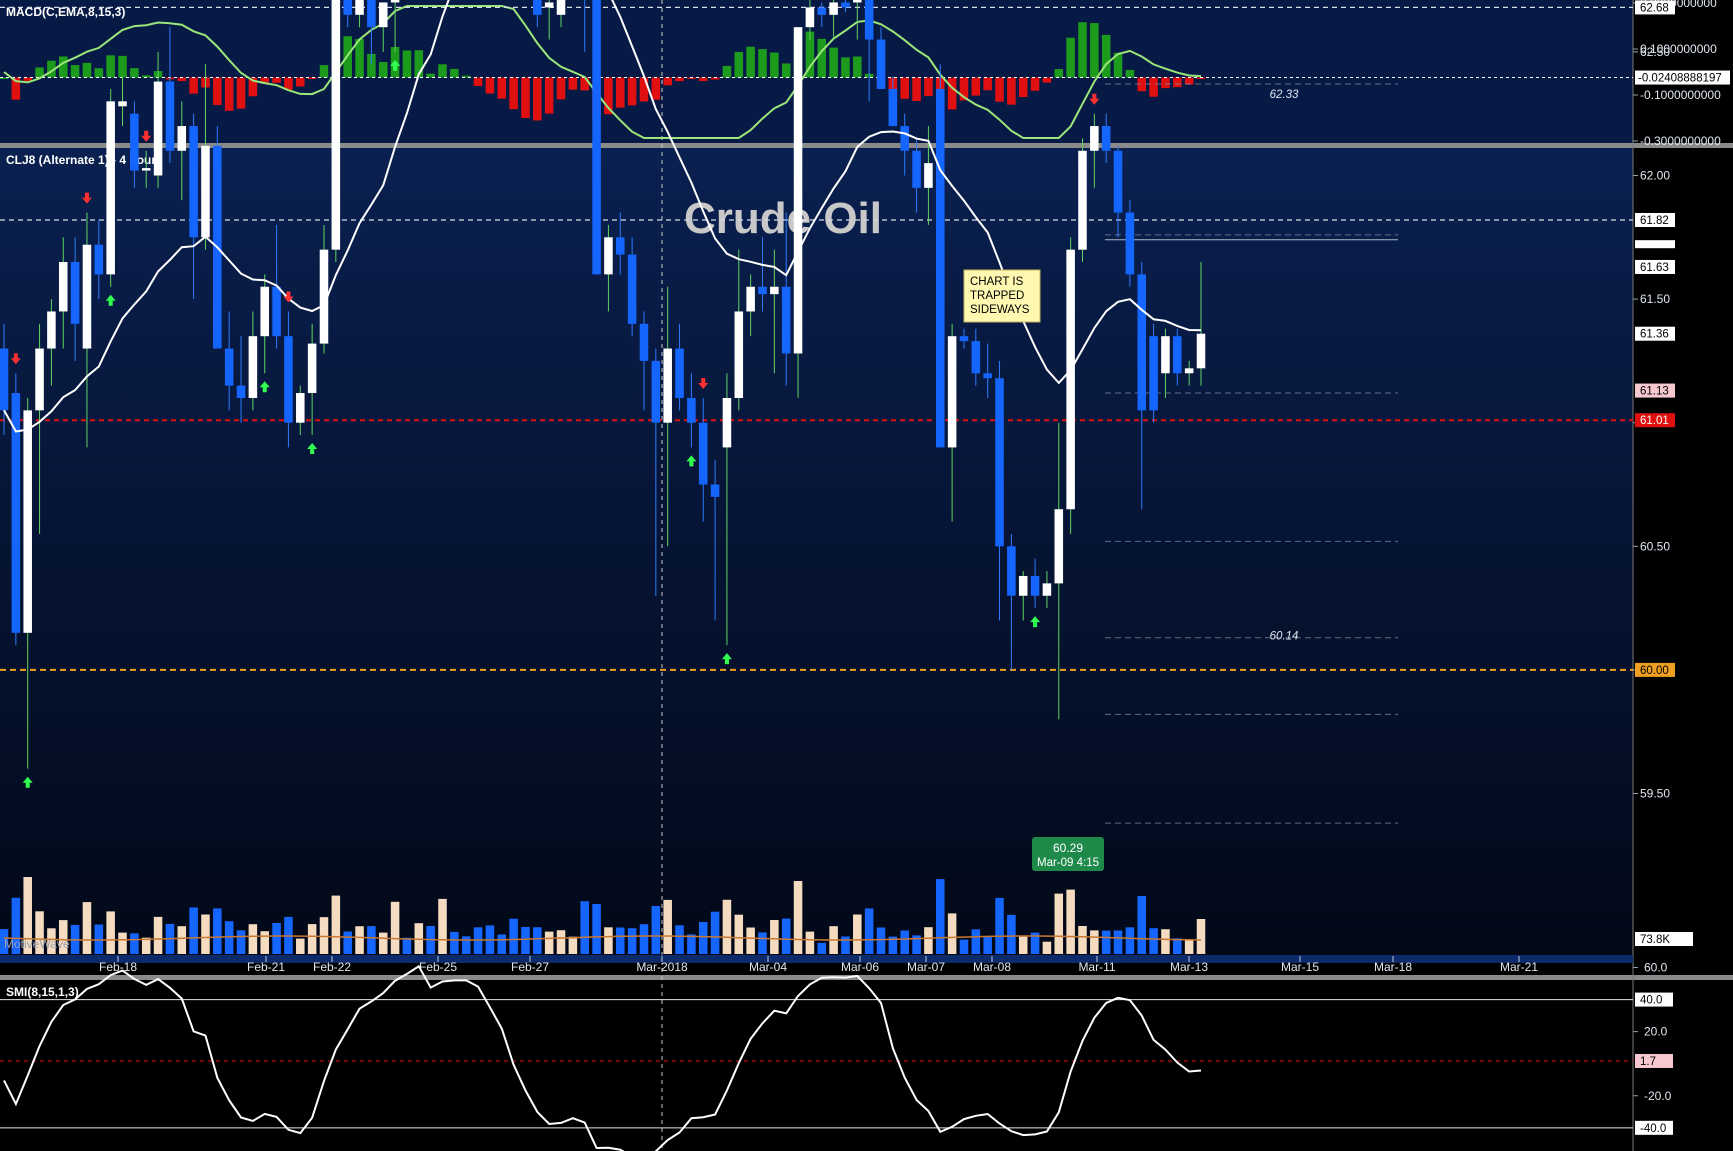 The image size is (1733, 1151). I want to click on chart-headline: Crude Oil, so click(783, 218).